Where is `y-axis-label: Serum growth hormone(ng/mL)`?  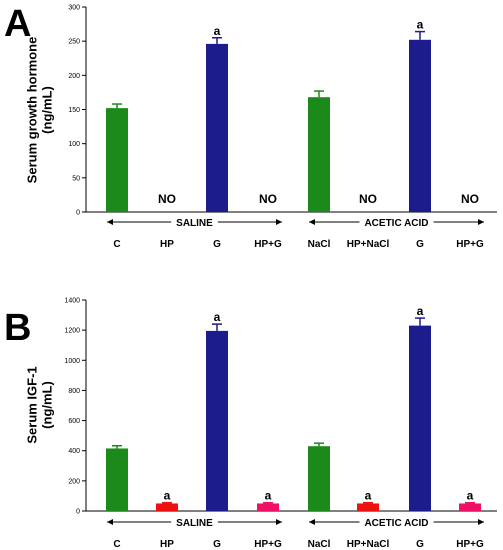 y-axis-label: Serum growth hormone(ng/mL) is located at coordinates (40, 110).